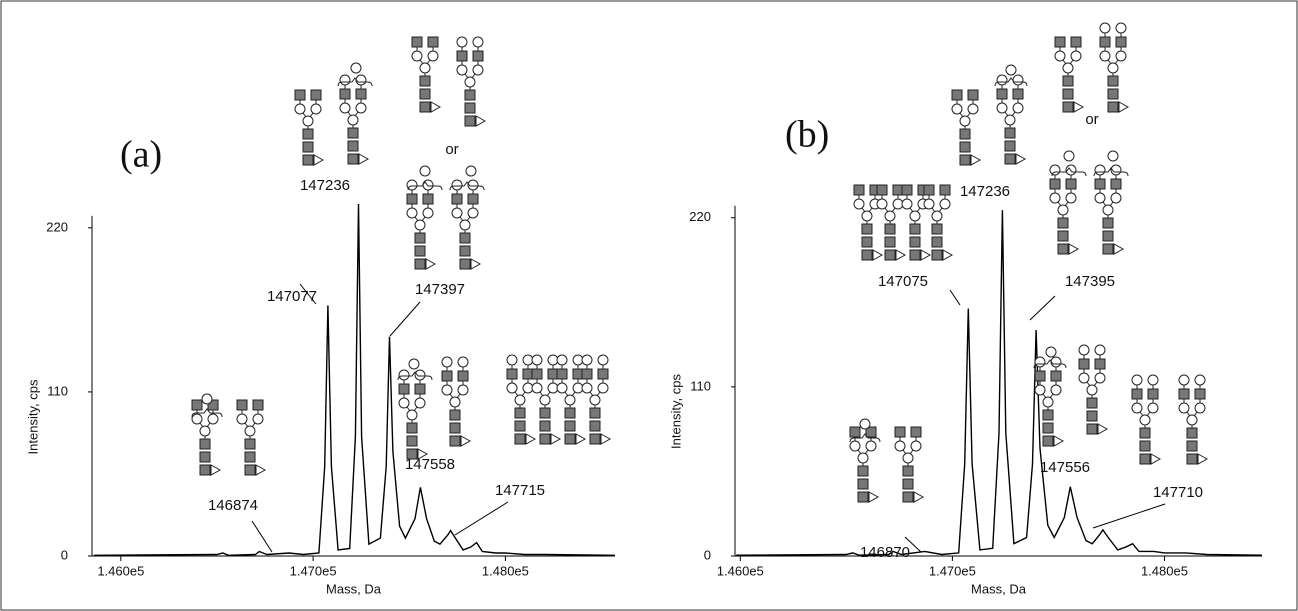 This screenshot has width=1298, height=611. What do you see at coordinates (505, 570) in the screenshot?
I see `x-tick-label: 1.480e5` at bounding box center [505, 570].